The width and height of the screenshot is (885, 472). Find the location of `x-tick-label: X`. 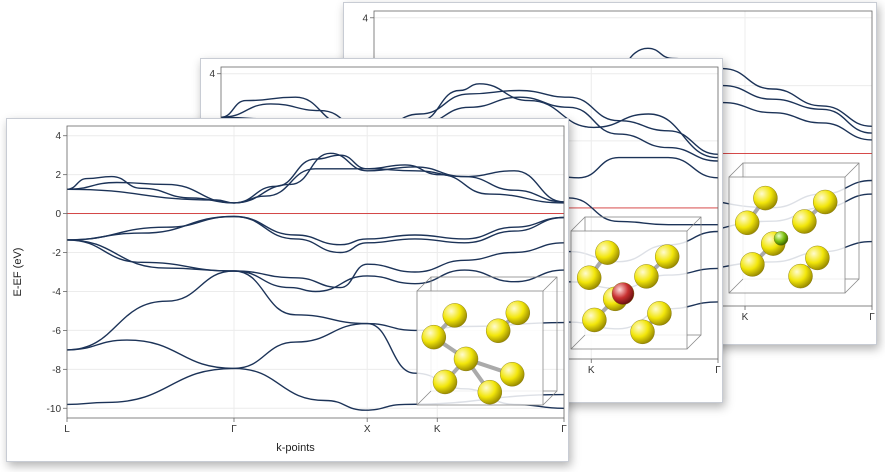

x-tick-label: X is located at coordinates (367, 429).